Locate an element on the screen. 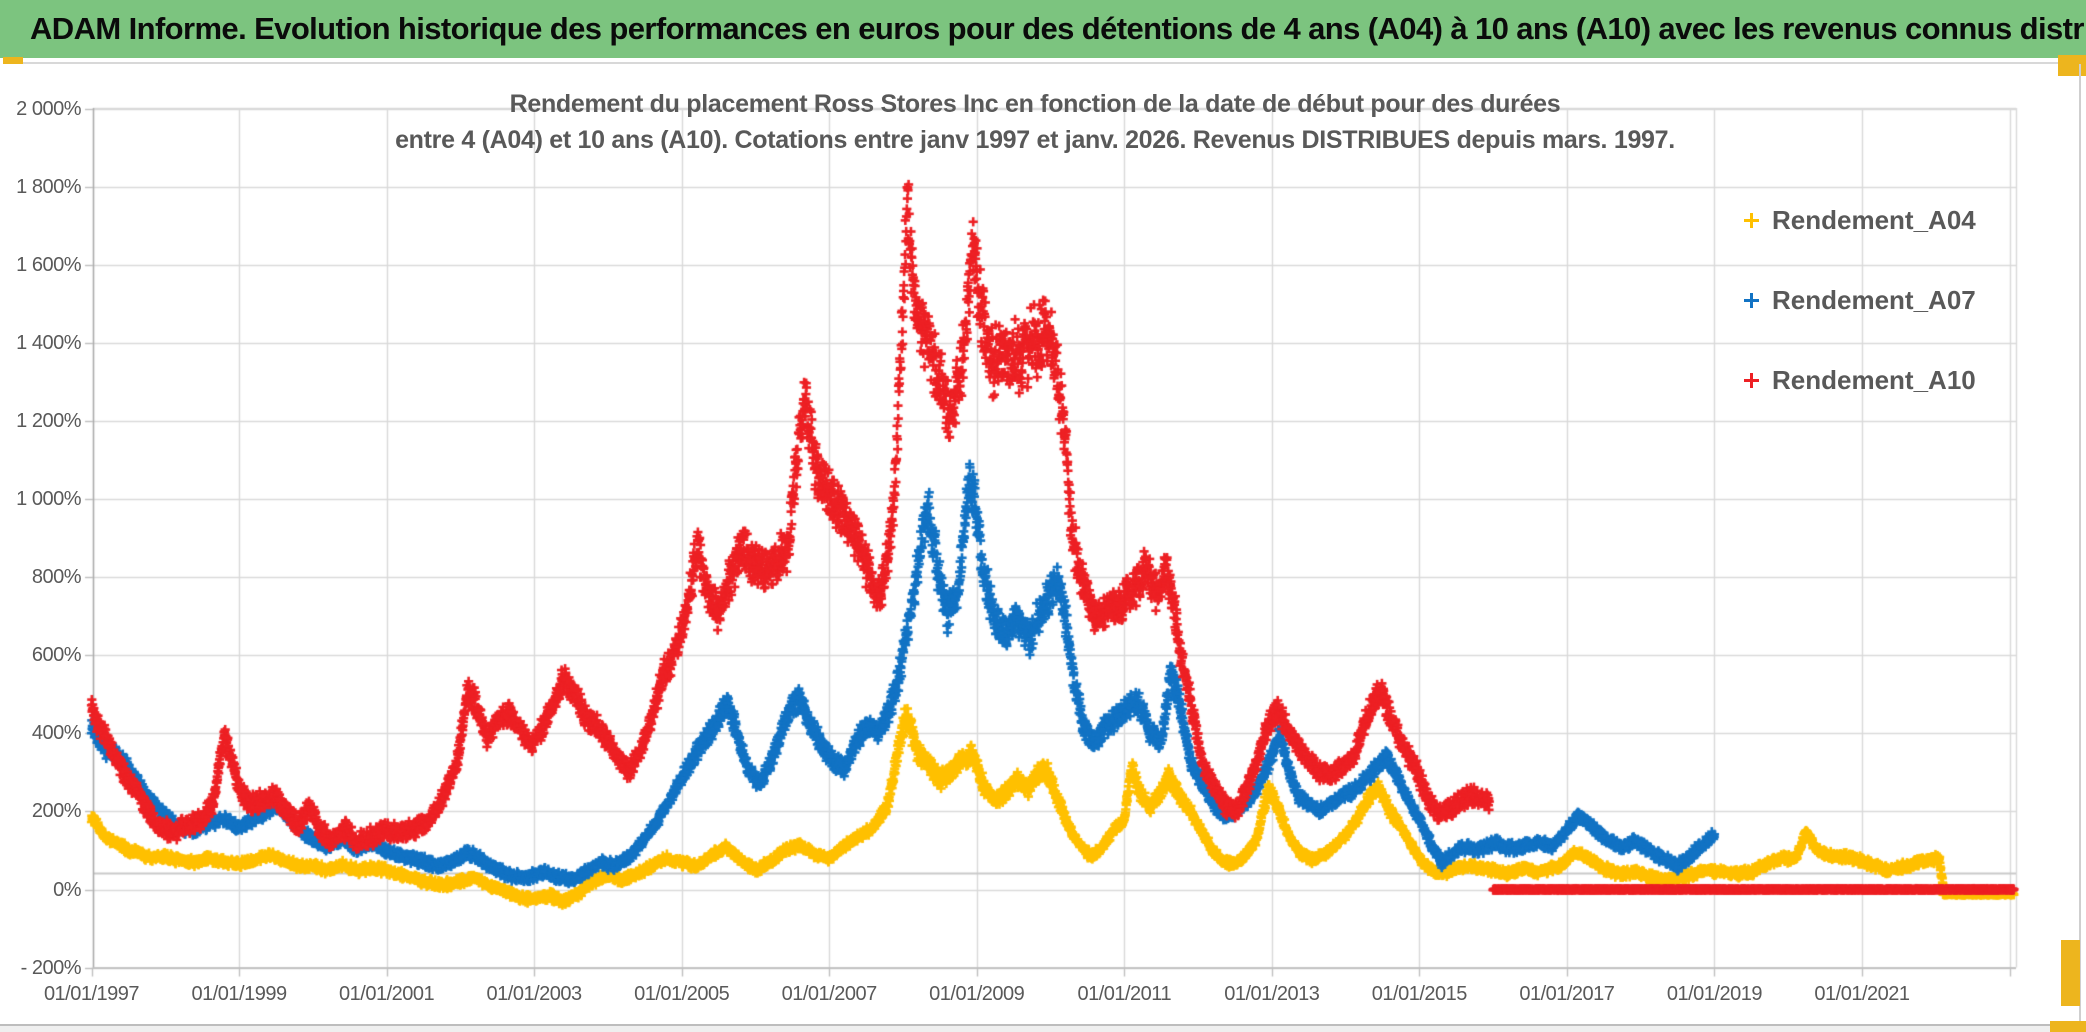  x-tick-label: 01/01/2021 is located at coordinates (1862, 994).